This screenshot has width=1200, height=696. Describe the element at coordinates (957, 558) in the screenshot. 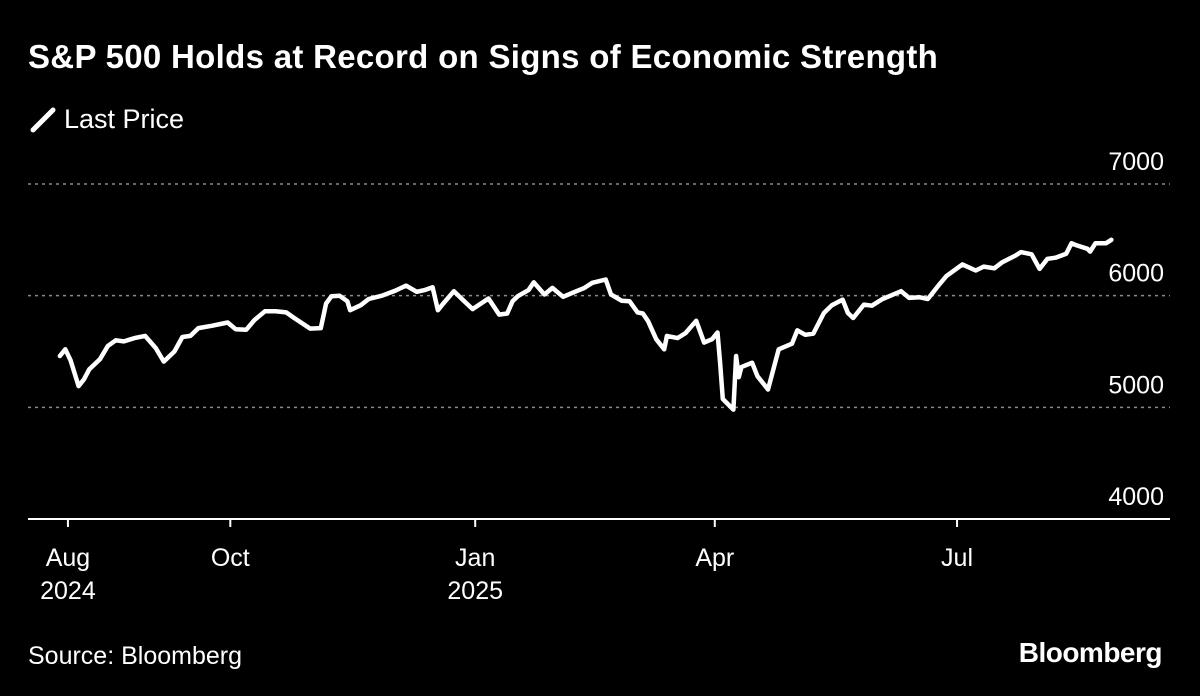

I see `x-tick-label: Jul` at that location.